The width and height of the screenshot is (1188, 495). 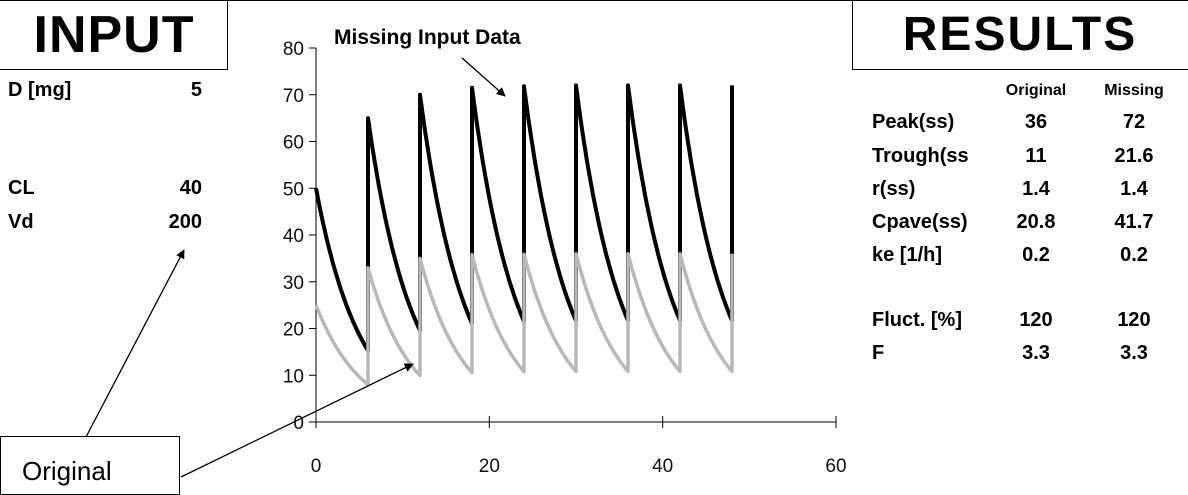 What do you see at coordinates (185, 222) in the screenshot?
I see `param-value-vd: 200` at bounding box center [185, 222].